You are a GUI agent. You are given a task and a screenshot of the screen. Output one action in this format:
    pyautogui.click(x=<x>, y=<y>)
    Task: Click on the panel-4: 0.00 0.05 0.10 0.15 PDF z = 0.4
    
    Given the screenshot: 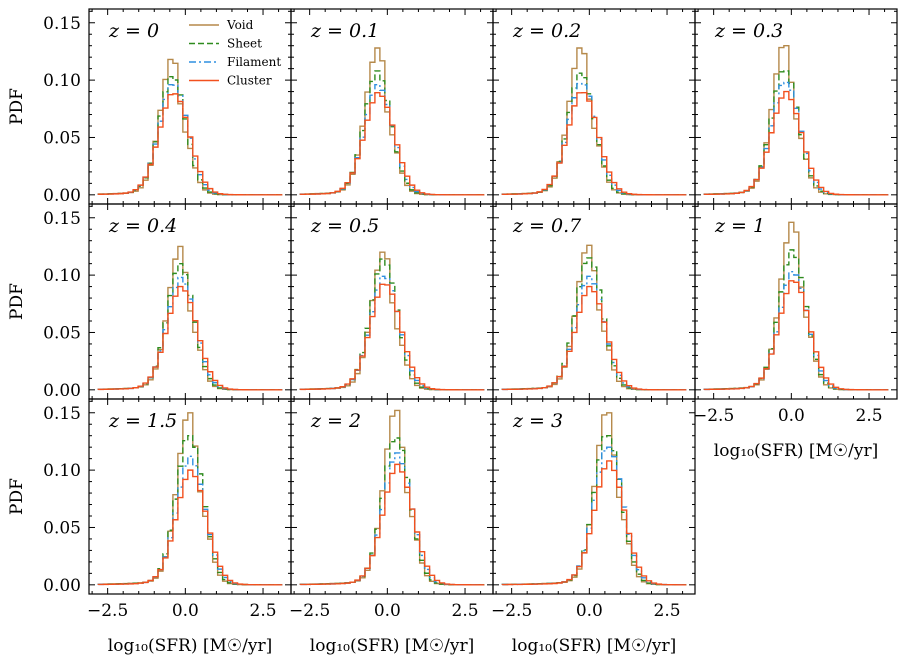 What is the action you would take?
    pyautogui.click(x=149, y=302)
    